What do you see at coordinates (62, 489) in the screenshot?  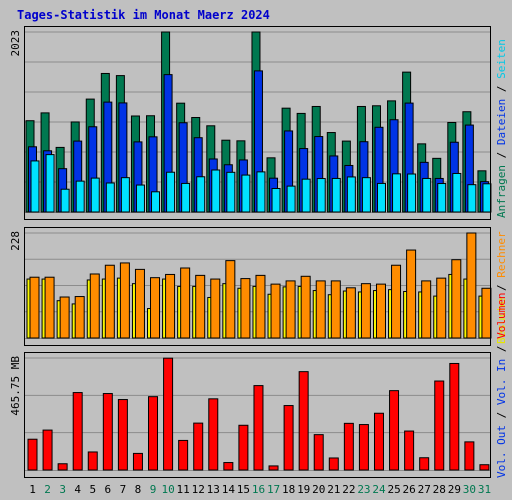 I see `x-tick-label-3: 3` at bounding box center [62, 489].